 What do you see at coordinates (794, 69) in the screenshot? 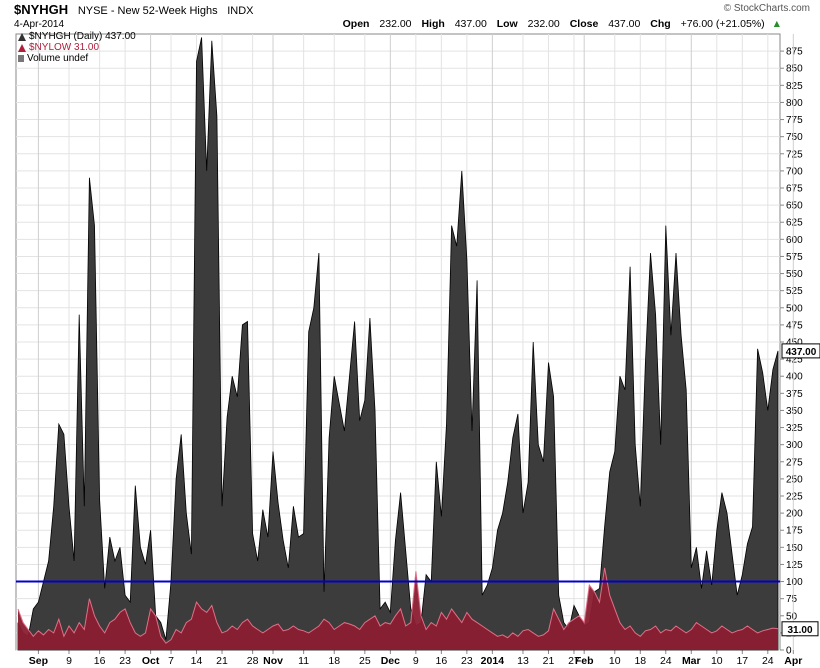
I see `y-tick-label: 850` at bounding box center [794, 69].